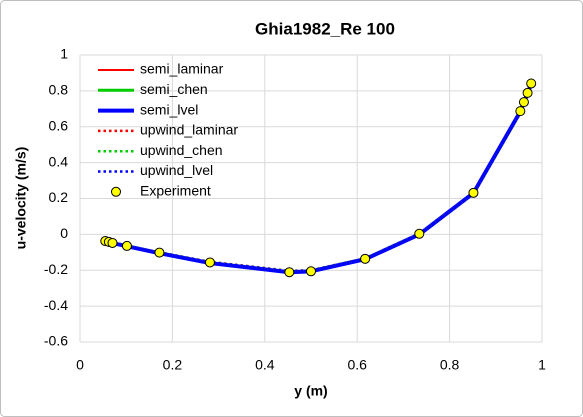 The width and height of the screenshot is (583, 417). What do you see at coordinates (56, 269) in the screenshot?
I see `y-tick-label: -0.2` at bounding box center [56, 269].